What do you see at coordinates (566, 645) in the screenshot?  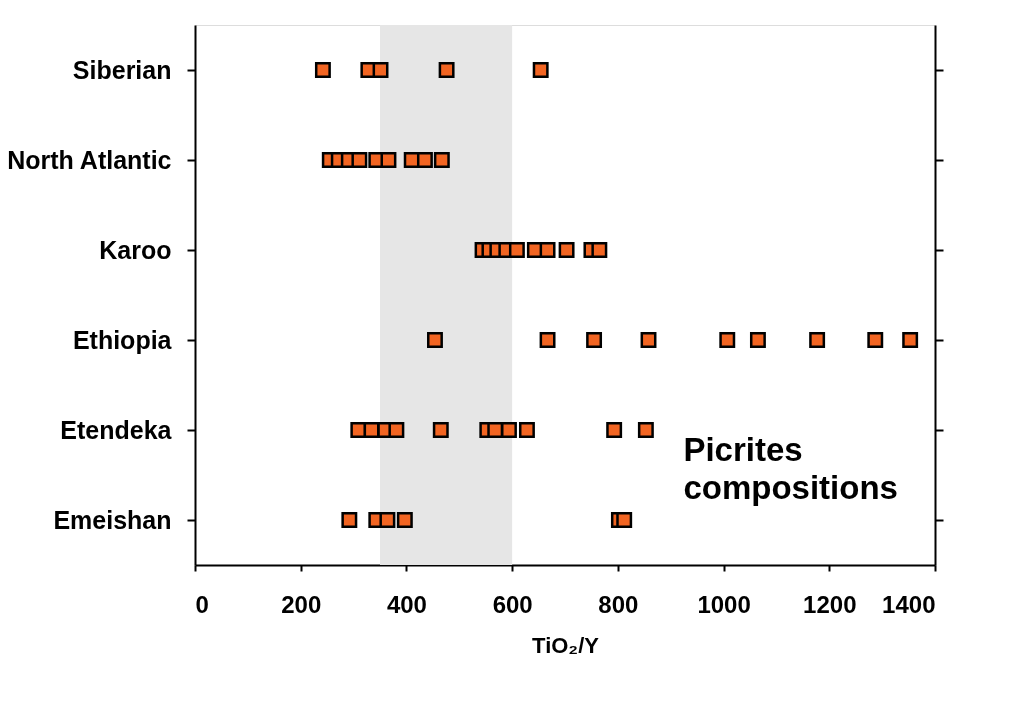 I see `x-axis-title: TiO₂/Y` at bounding box center [566, 645].